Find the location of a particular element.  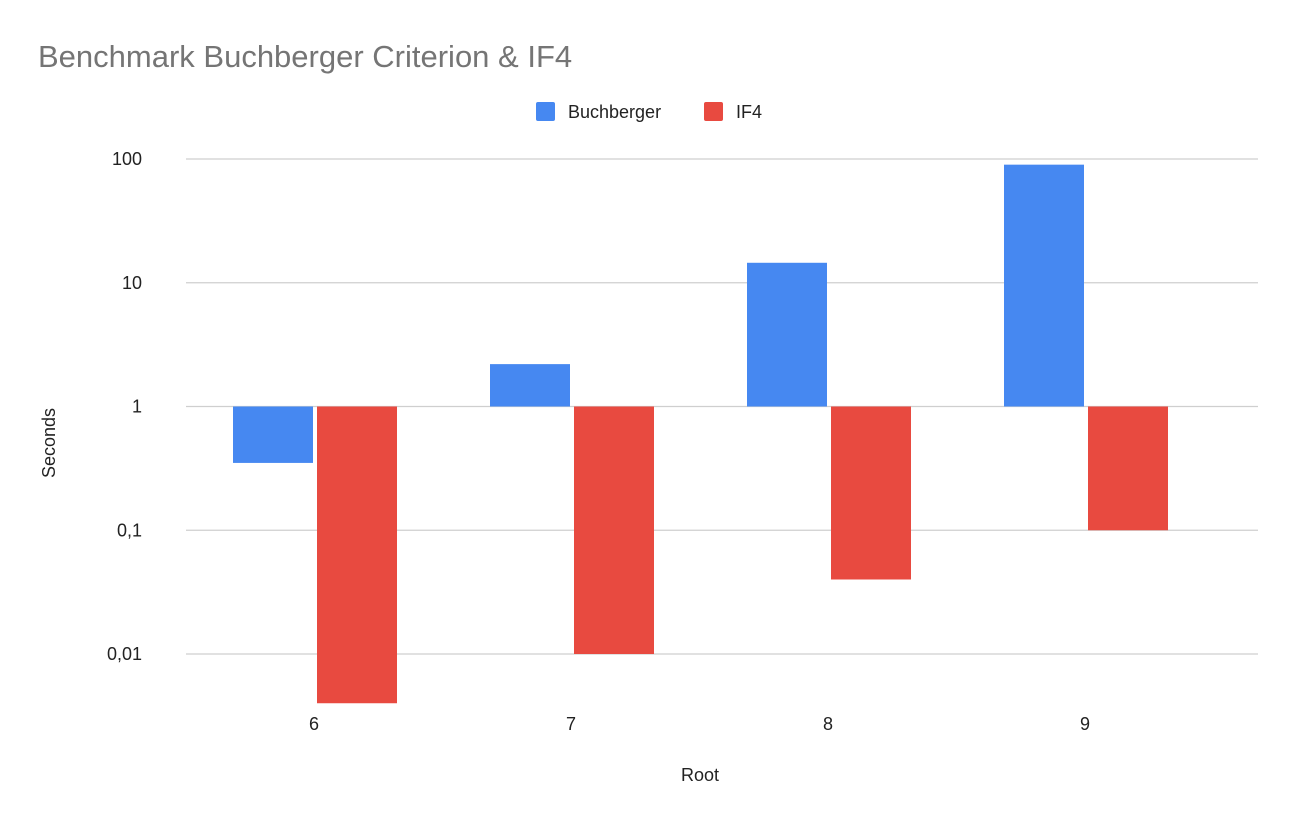

y-tick-label: 1 is located at coordinates (137, 407).